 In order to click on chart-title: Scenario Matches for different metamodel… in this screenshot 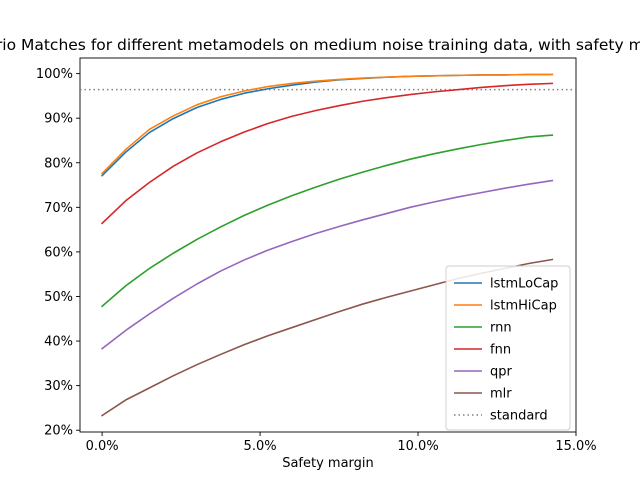, I will do `click(320, 45)`.